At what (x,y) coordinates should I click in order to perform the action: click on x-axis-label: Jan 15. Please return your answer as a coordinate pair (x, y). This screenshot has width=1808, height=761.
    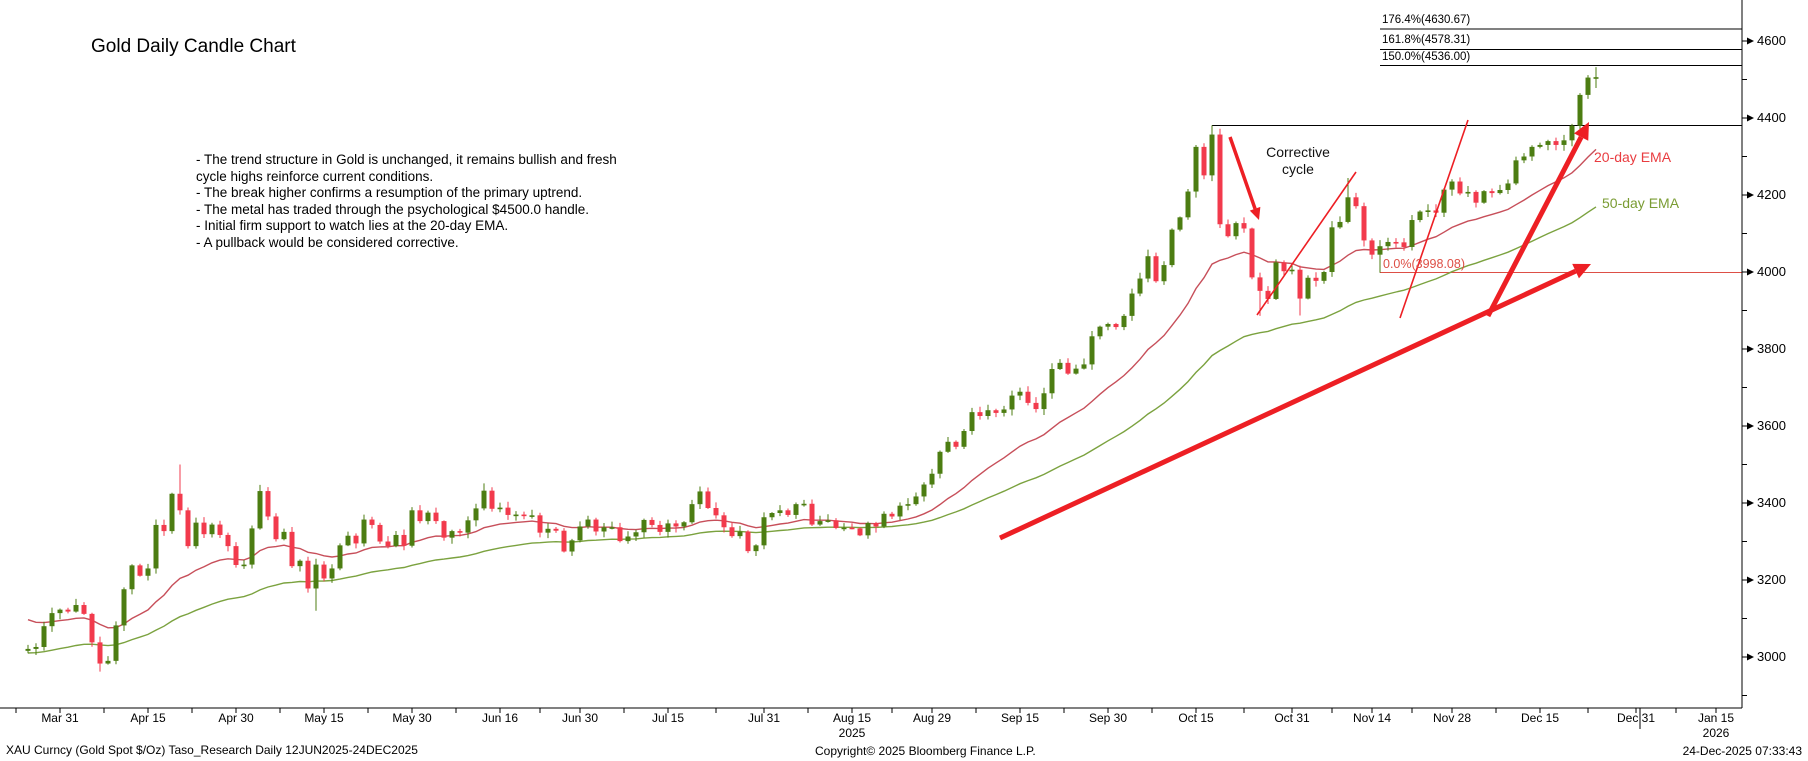
    Looking at the image, I should click on (1716, 718).